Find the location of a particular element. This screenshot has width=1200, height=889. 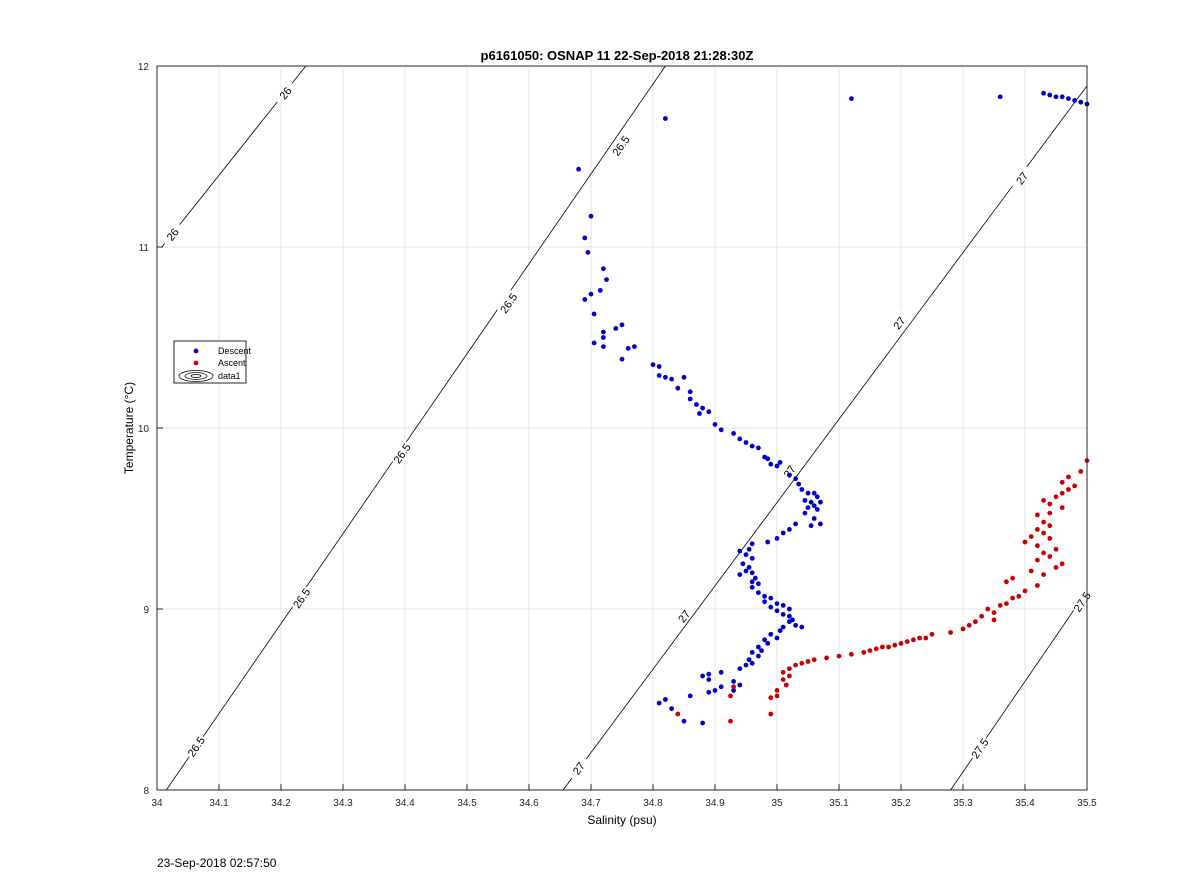

legend-box is located at coordinates (210, 362).